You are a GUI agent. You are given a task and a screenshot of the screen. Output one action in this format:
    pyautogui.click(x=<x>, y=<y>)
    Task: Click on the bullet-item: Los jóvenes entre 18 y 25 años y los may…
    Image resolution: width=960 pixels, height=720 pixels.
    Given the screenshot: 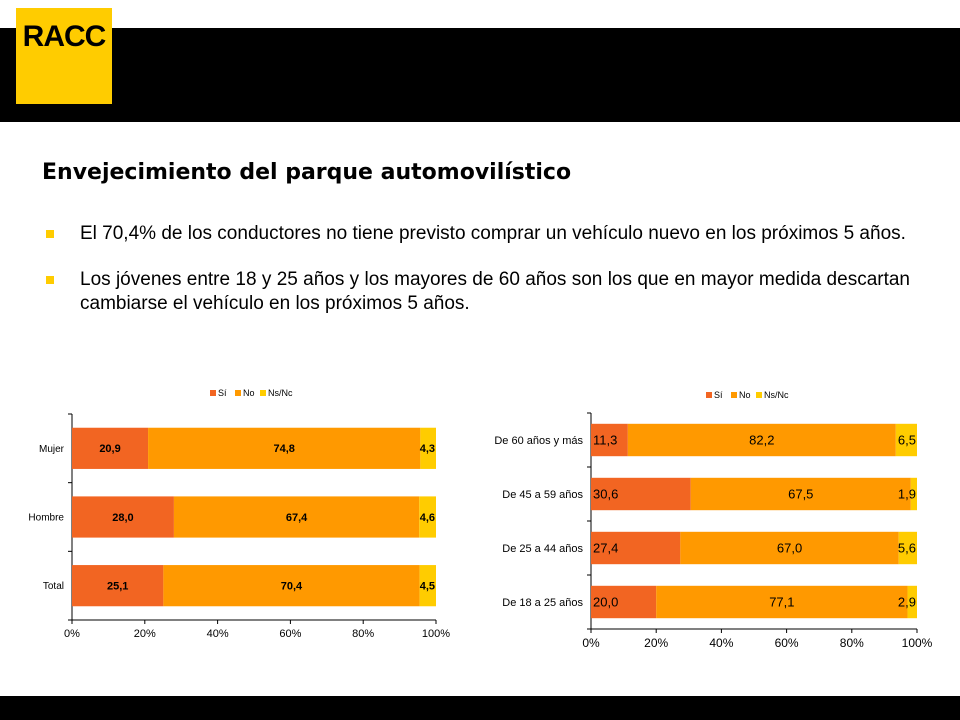 What is the action you would take?
    pyautogui.click(x=478, y=292)
    